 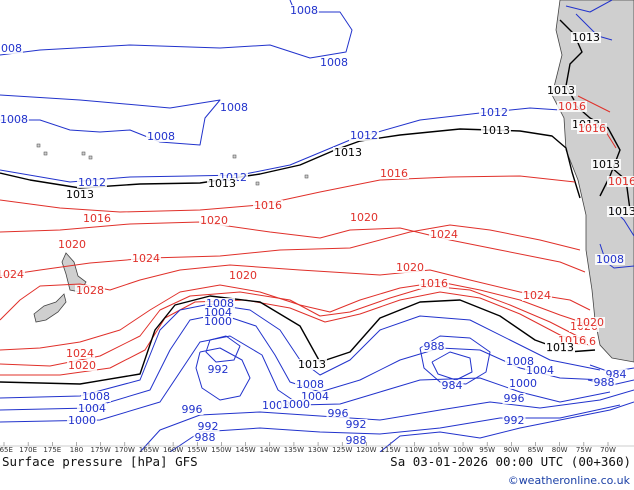 I want to click on isobar-label-1004: 1004, so click(x=92, y=408).